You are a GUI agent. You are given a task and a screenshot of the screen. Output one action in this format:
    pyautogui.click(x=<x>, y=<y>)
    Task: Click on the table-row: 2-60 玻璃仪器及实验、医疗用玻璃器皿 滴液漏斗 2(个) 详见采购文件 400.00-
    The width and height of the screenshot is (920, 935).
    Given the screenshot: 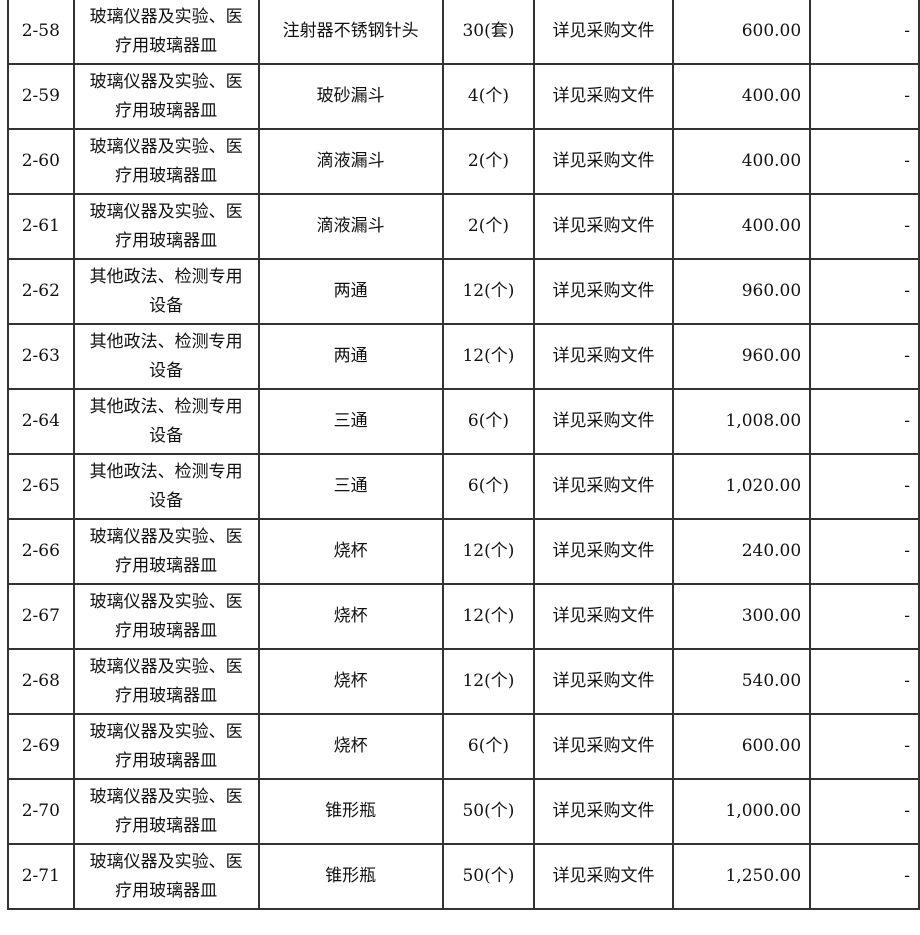 What is the action you would take?
    pyautogui.click(x=463, y=161)
    